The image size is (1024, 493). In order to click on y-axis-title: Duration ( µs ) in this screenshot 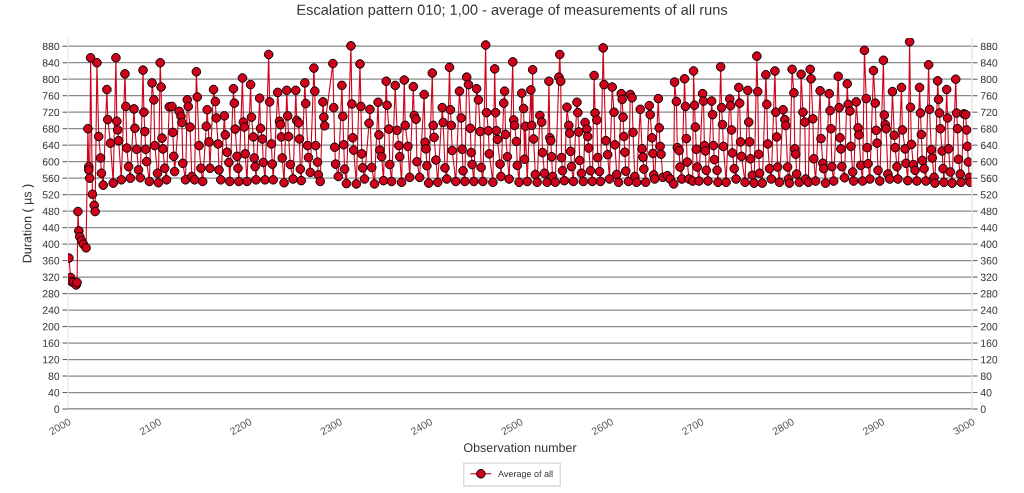, I will do `click(28, 223)`.